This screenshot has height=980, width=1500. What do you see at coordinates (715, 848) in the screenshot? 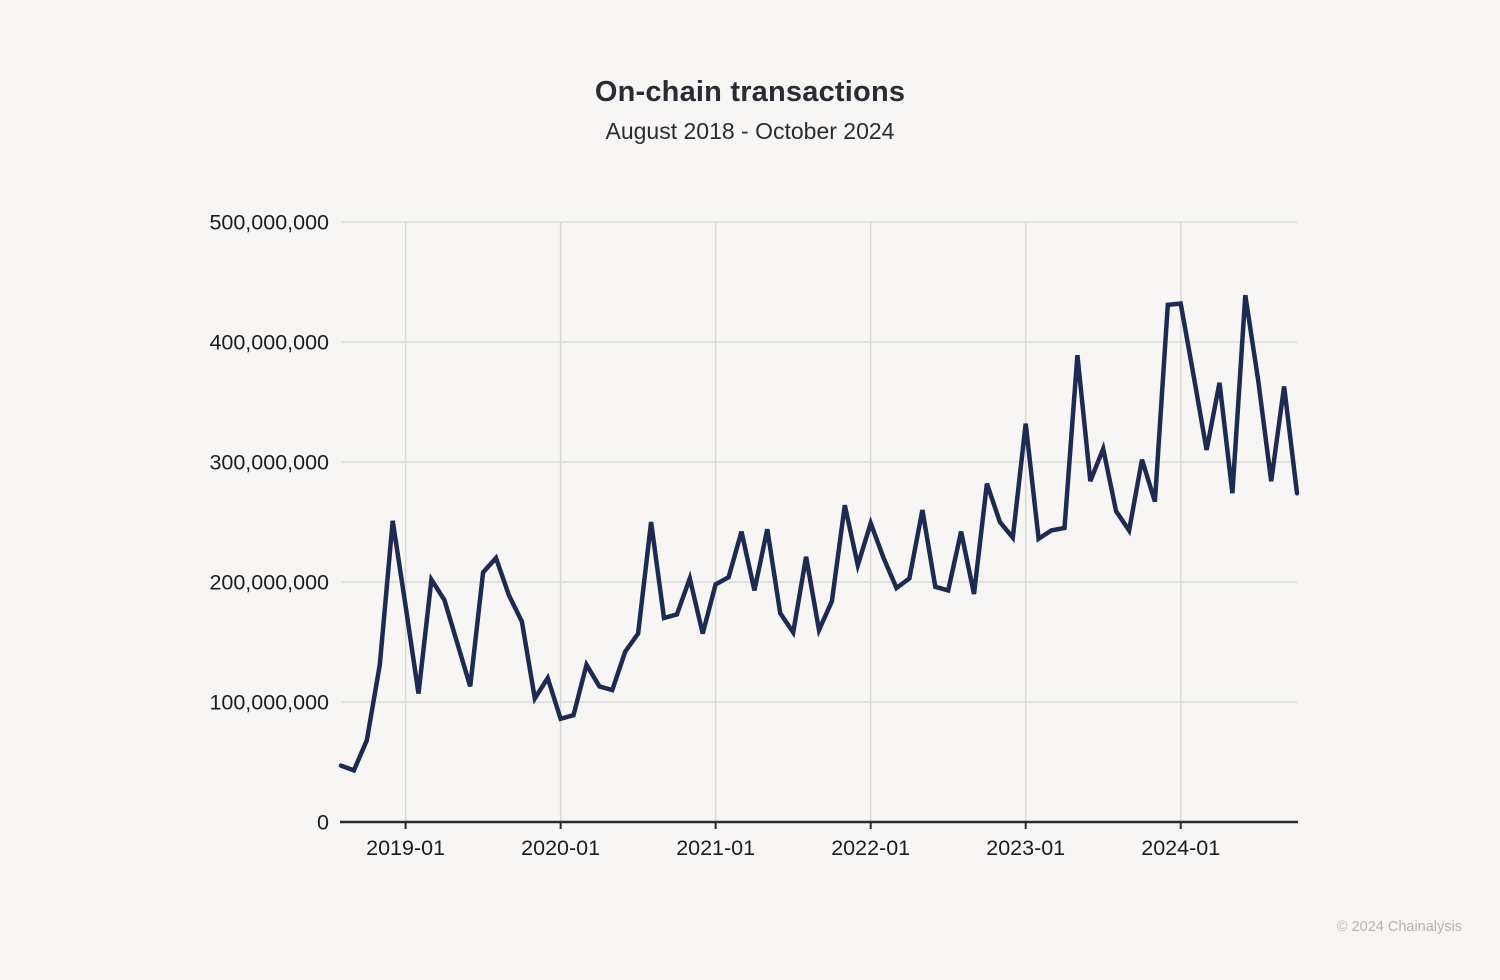
I see `x-axis-tick-label: 2021-01` at bounding box center [715, 848].